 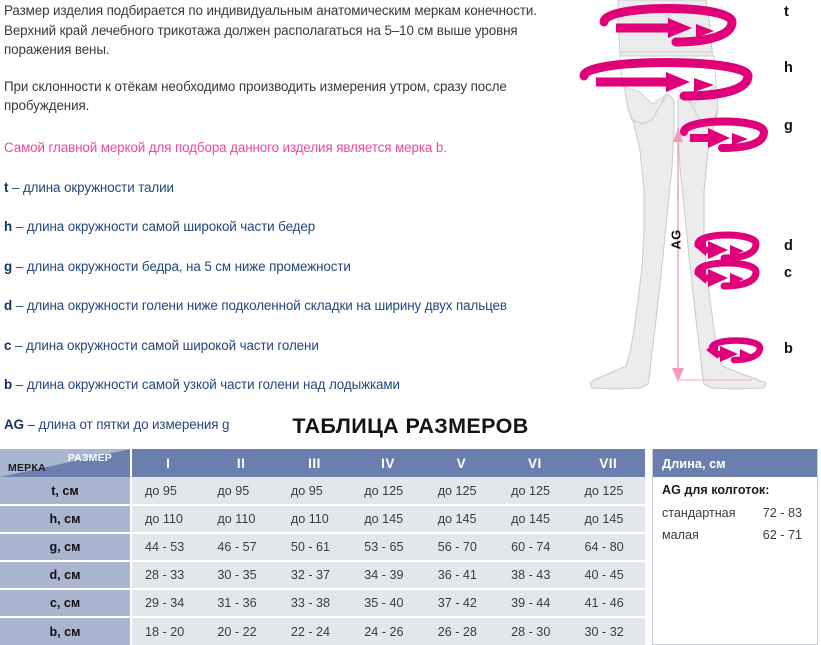 I want to click on list-item: стандартная 72 - 83, so click(x=735, y=513).